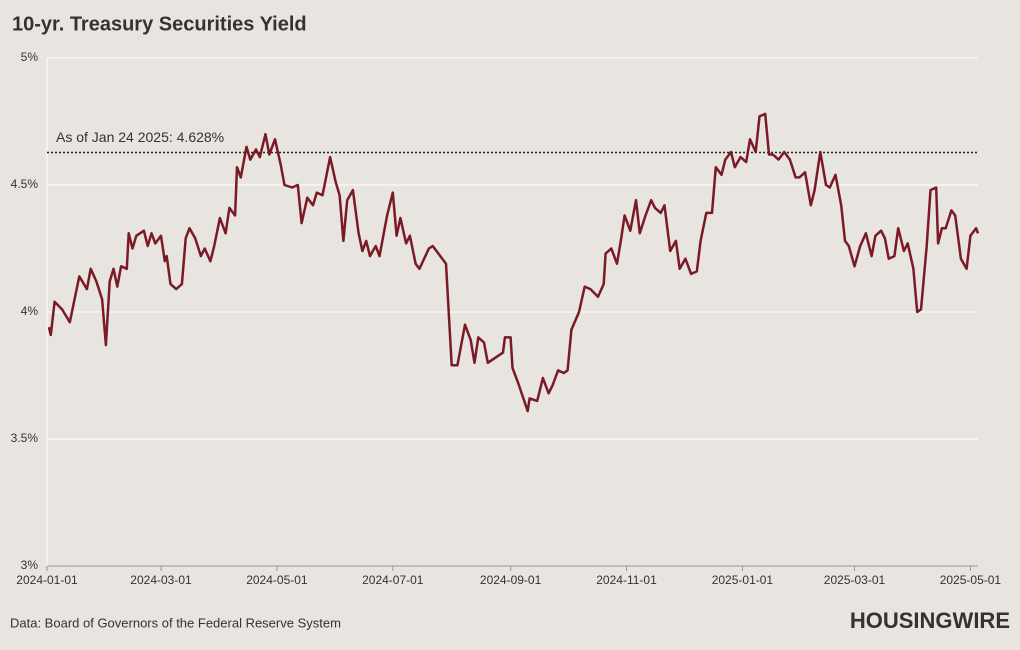 Image resolution: width=1020 pixels, height=650 pixels. Describe the element at coordinates (30, 565) in the screenshot. I see `y-tick-label: 3%` at that location.